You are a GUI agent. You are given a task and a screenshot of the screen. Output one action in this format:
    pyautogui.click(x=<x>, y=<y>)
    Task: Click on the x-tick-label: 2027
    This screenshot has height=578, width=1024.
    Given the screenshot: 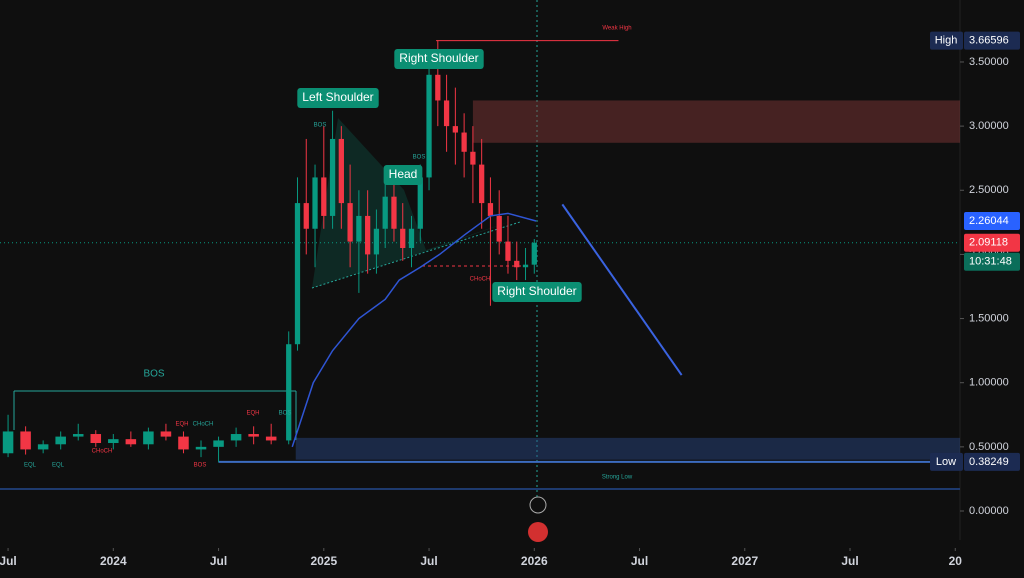 What is the action you would take?
    pyautogui.click(x=744, y=561)
    